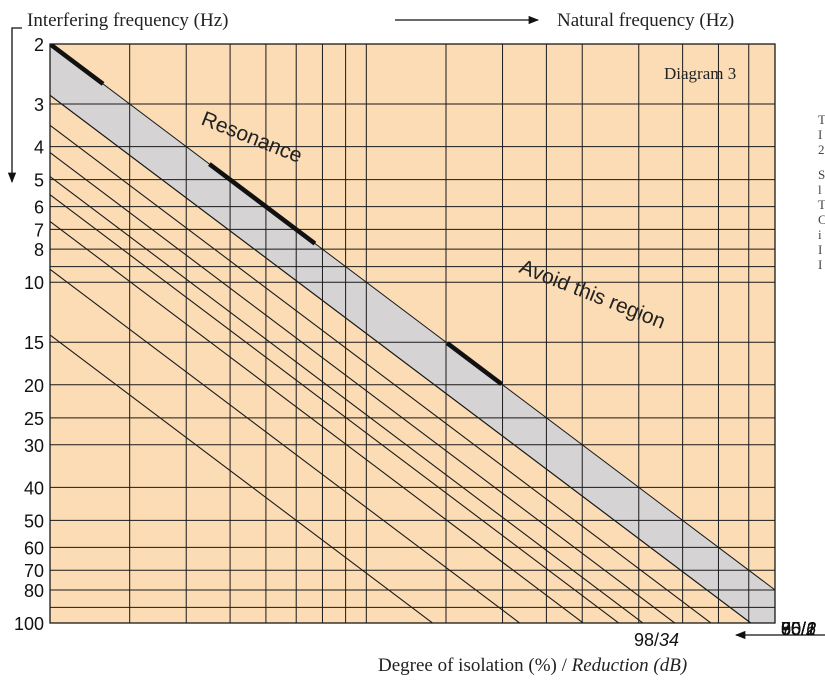 The image size is (825, 684). I want to click on y-axis-arrow, so click(14, 105).